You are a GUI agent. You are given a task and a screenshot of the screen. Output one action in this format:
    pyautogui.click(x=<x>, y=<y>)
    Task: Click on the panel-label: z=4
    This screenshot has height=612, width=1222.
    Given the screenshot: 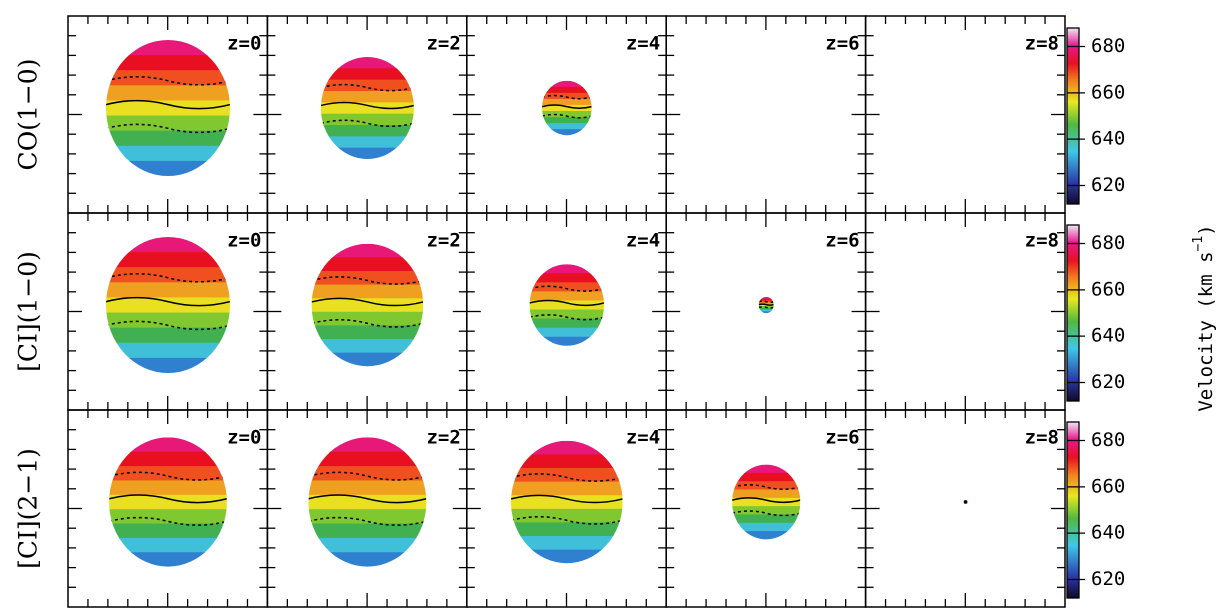 What is the action you would take?
    pyautogui.click(x=643, y=438)
    